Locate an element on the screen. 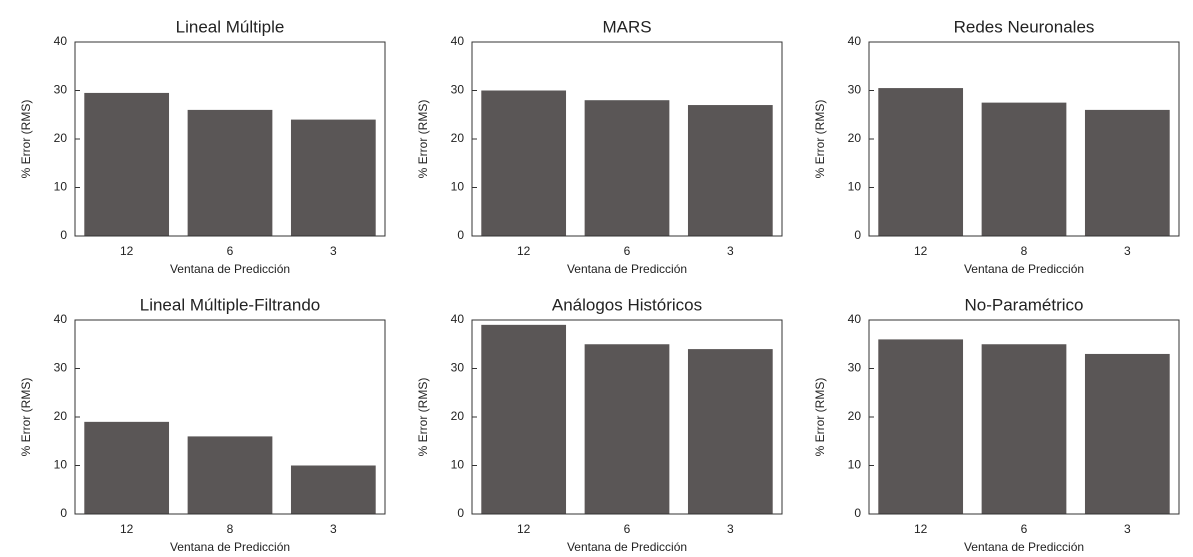  chart-title: Lineal Múltiple is located at coordinates (230, 26).